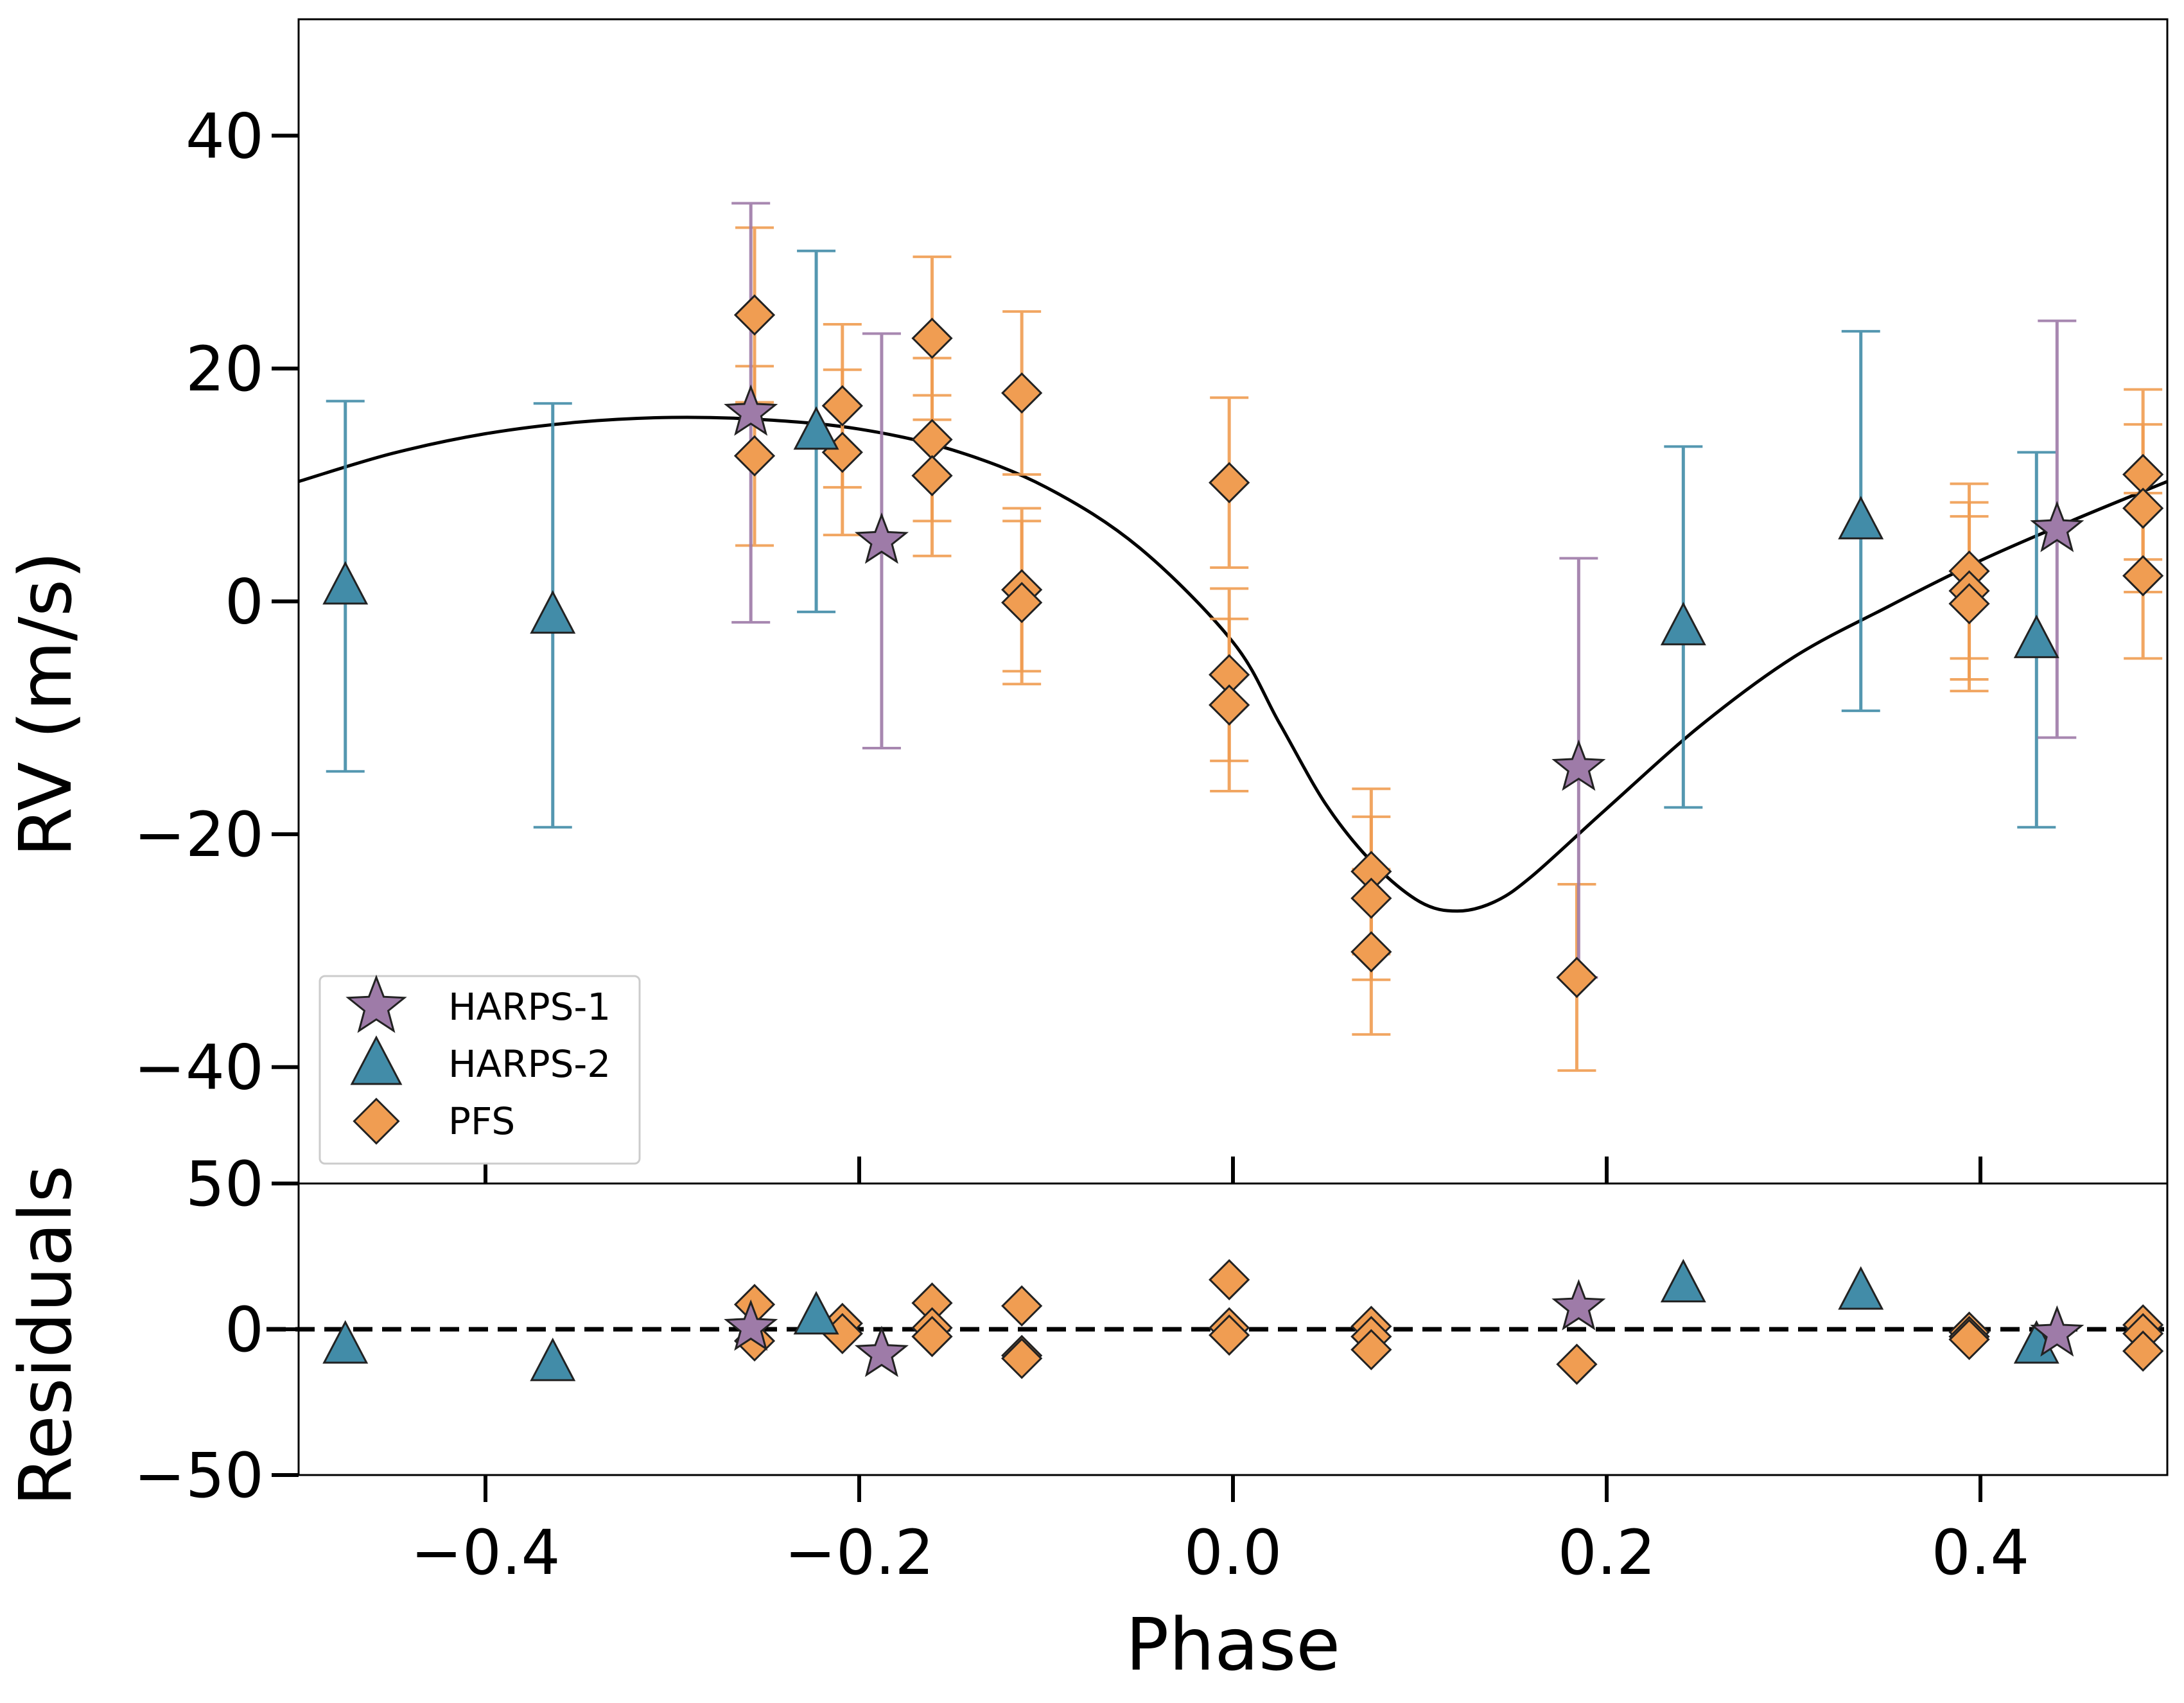 The width and height of the screenshot is (2184, 1703). I want to click on legend-box, so click(480, 1070).